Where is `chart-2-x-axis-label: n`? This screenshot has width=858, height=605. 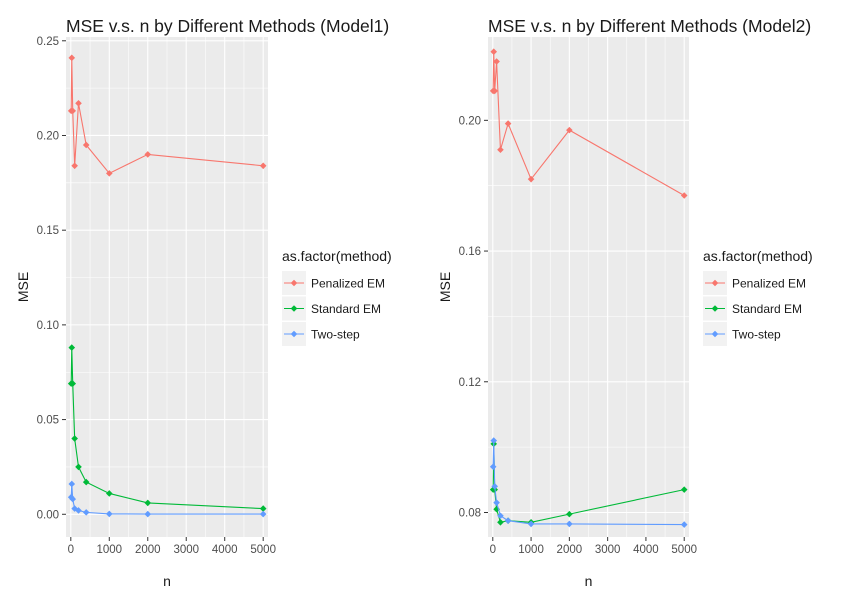
chart-2-x-axis-label: n is located at coordinates (589, 581).